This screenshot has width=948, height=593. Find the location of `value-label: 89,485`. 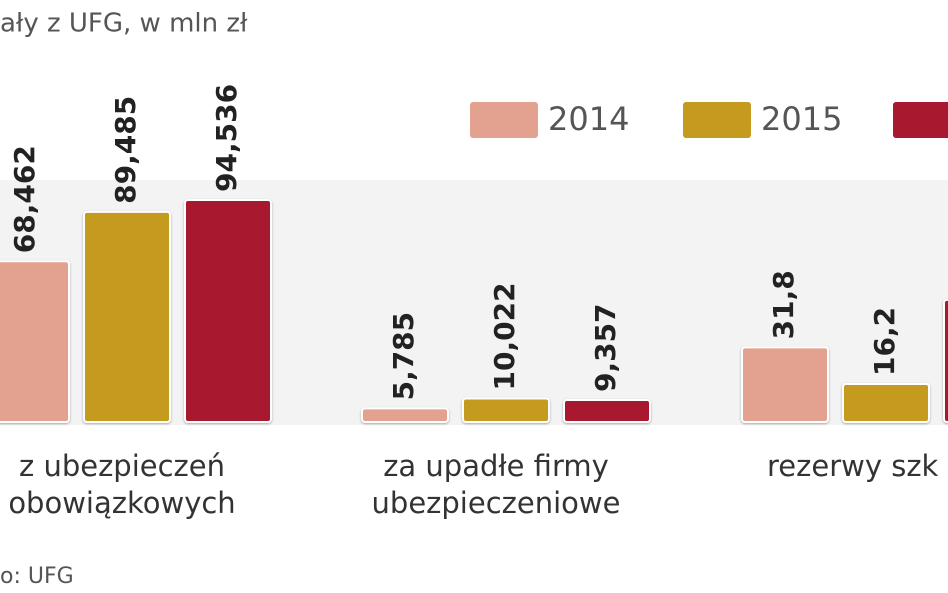

value-label: 89,485 is located at coordinates (125, 150).